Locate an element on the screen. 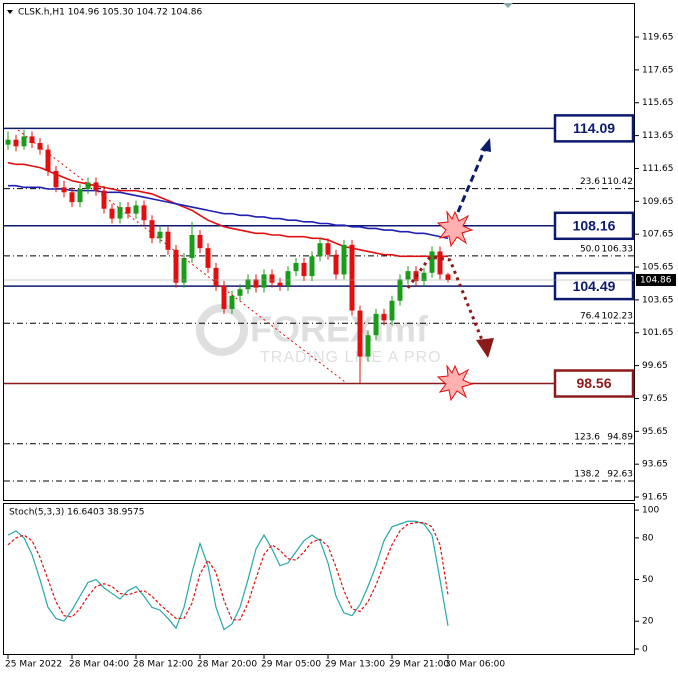 This screenshot has height=678, width=678. moving-average is located at coordinates (227, 209).